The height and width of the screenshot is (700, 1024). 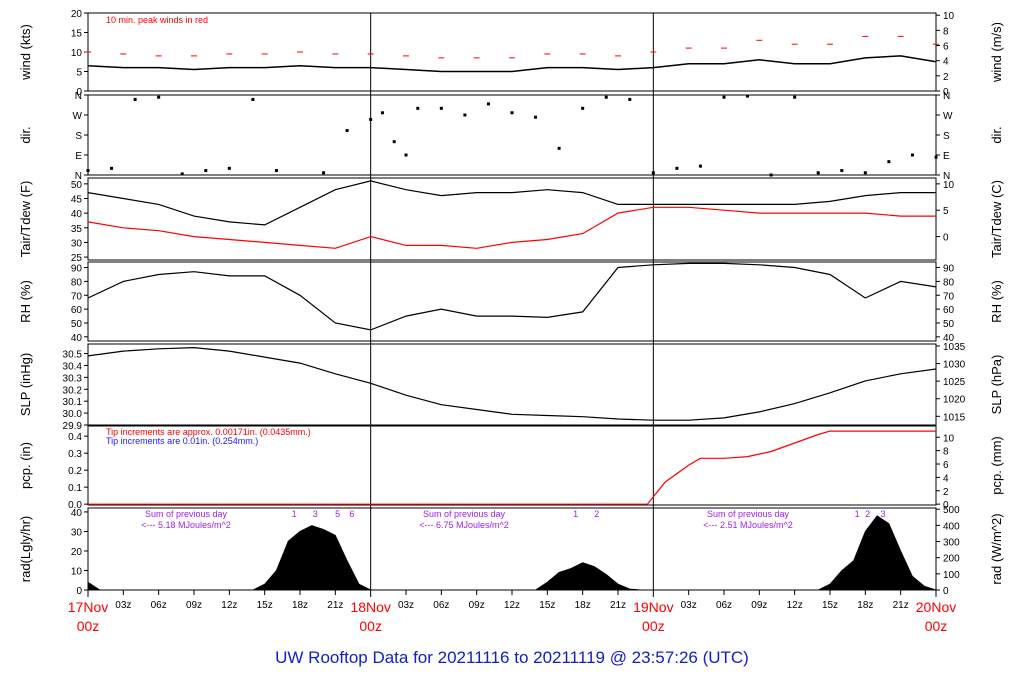 What do you see at coordinates (949, 282) in the screenshot?
I see `rh-right-tick-label: 80` at bounding box center [949, 282].